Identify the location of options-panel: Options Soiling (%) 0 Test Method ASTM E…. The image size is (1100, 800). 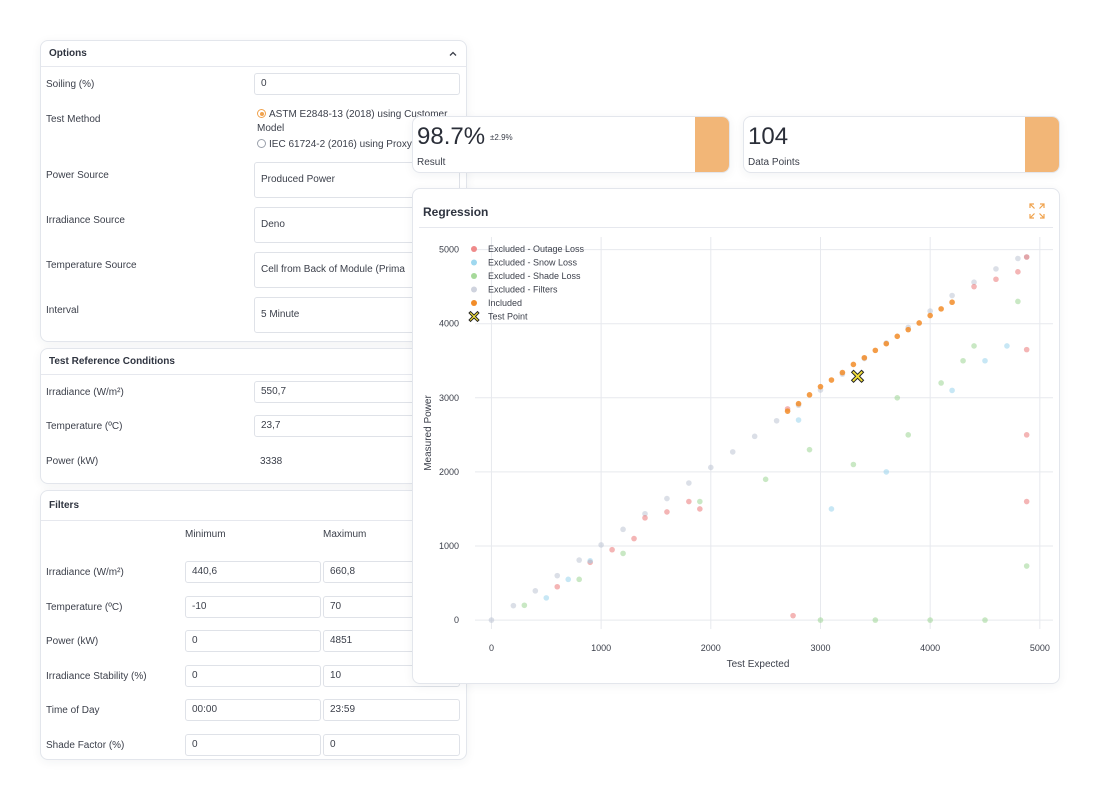
(253, 191).